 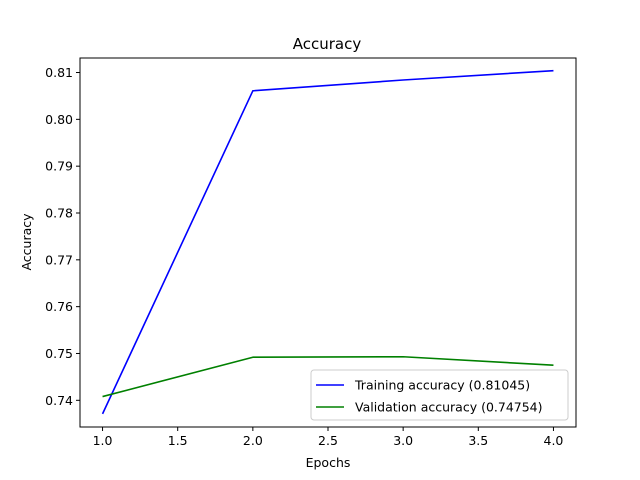 I want to click on y-tick-label: 0.78, so click(x=59, y=212).